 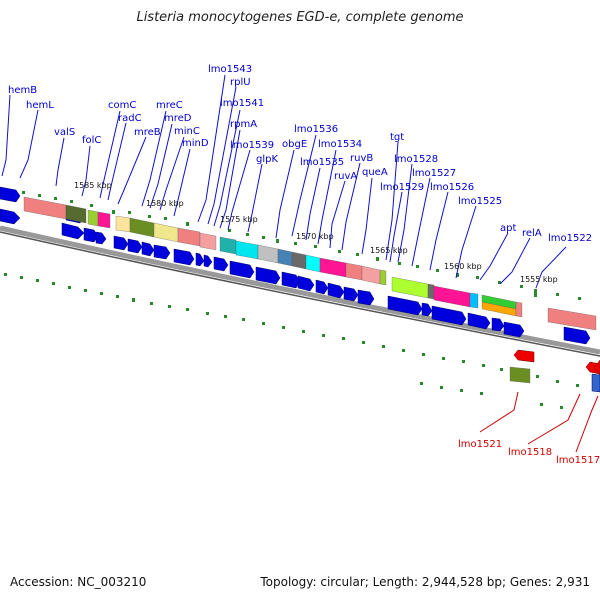 I want to click on gene-label: obgE, so click(x=294, y=144).